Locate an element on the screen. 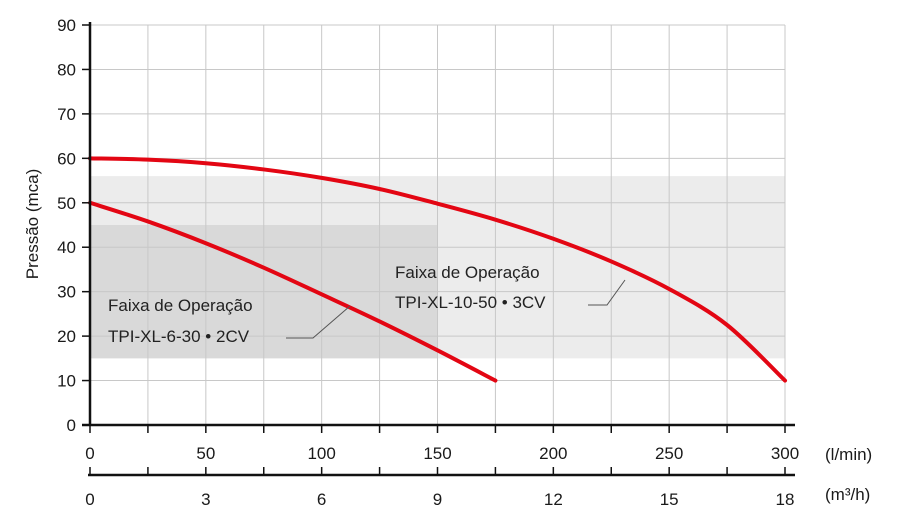 Image resolution: width=900 pixels, height=528 pixels. y-tick-label: 60 is located at coordinates (66, 158).